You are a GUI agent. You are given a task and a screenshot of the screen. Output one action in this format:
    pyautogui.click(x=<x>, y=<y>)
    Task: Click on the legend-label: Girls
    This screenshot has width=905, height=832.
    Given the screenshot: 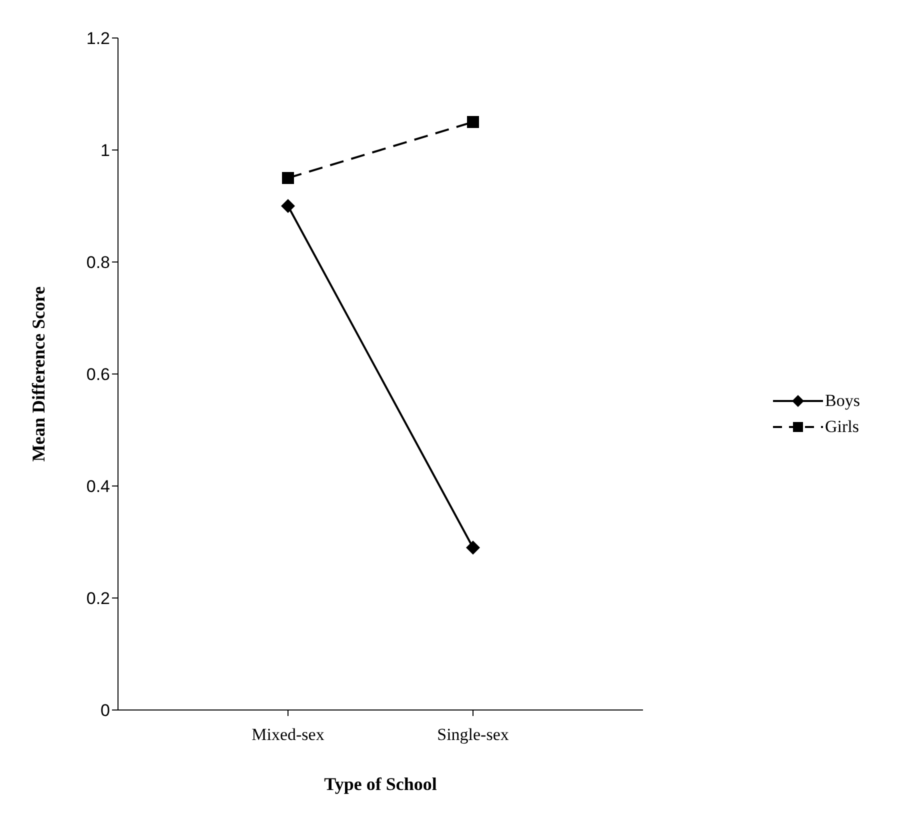 What is the action you would take?
    pyautogui.click(x=842, y=427)
    